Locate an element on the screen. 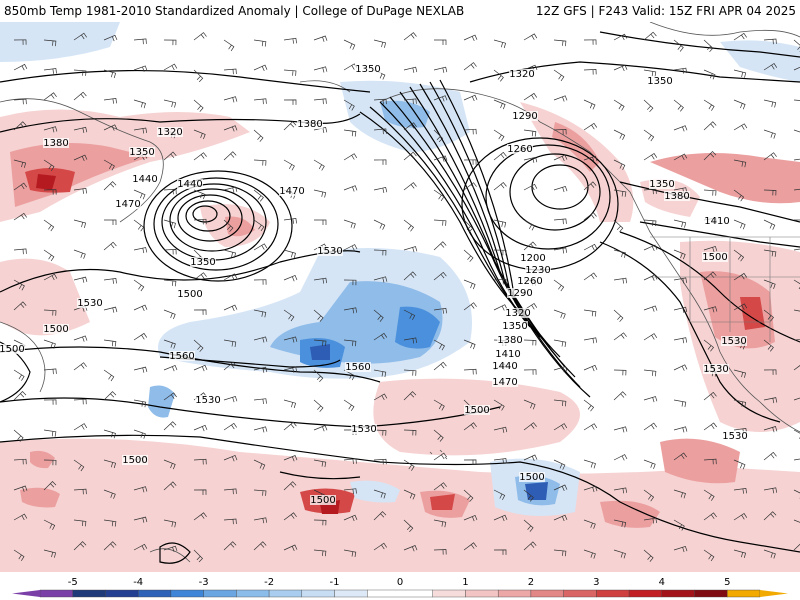 Image resolution: width=800 pixels, height=600 pixels. colorbar-tick-label: 3 is located at coordinates (596, 582).